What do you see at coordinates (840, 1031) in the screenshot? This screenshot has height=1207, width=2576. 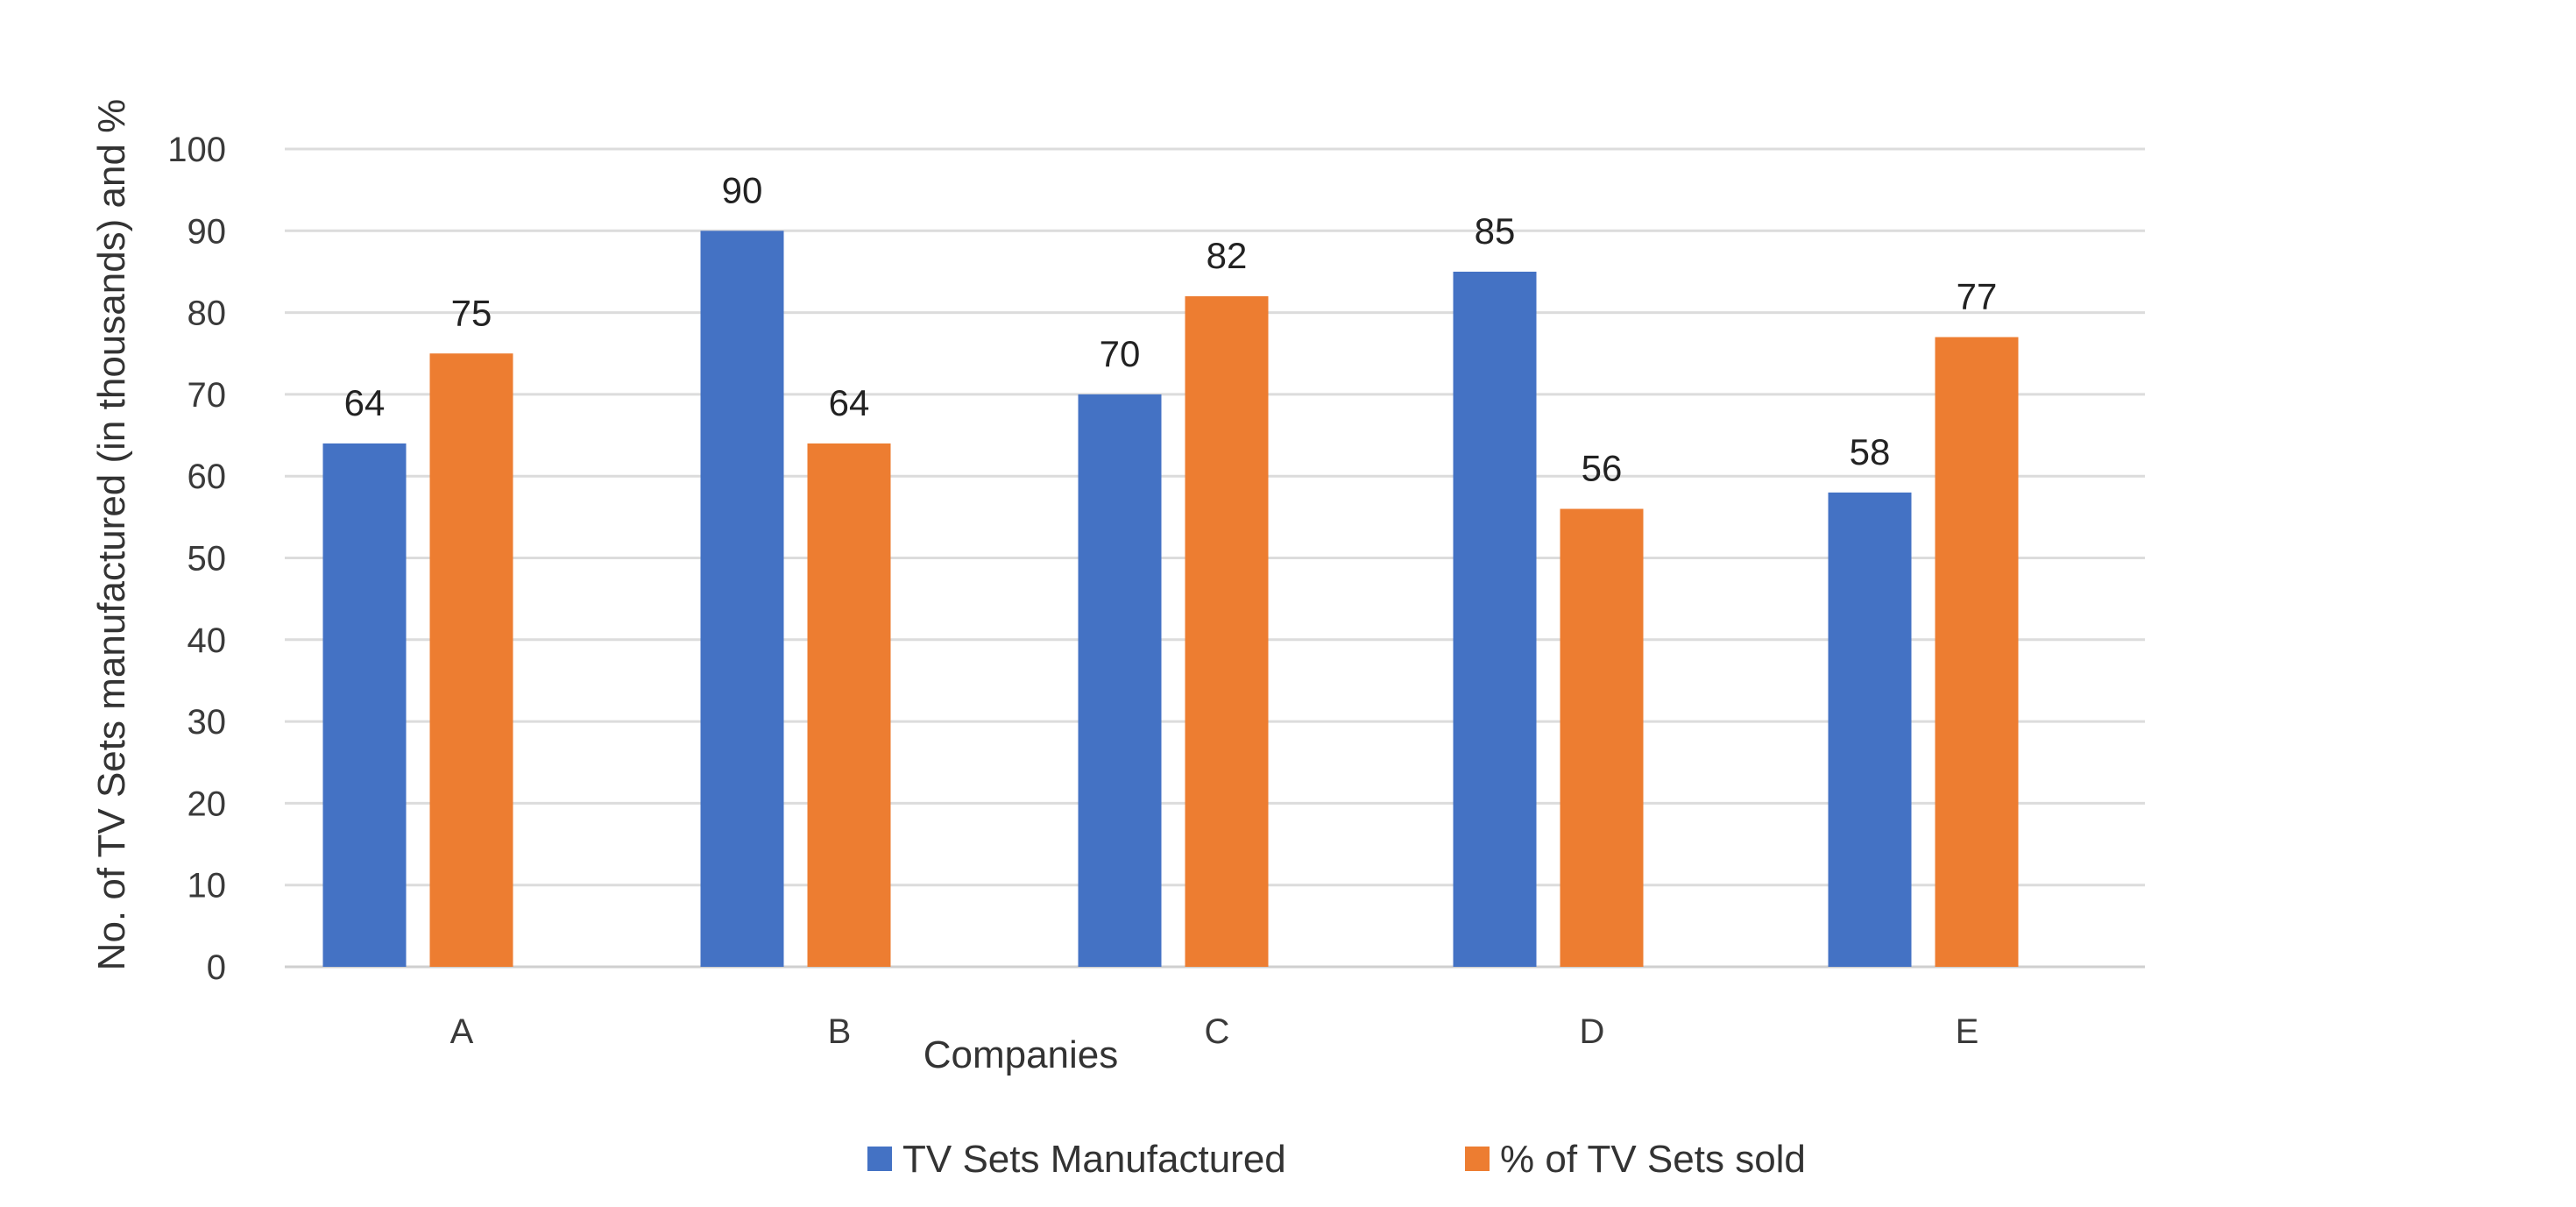 I see `category-label-b: B` at bounding box center [840, 1031].